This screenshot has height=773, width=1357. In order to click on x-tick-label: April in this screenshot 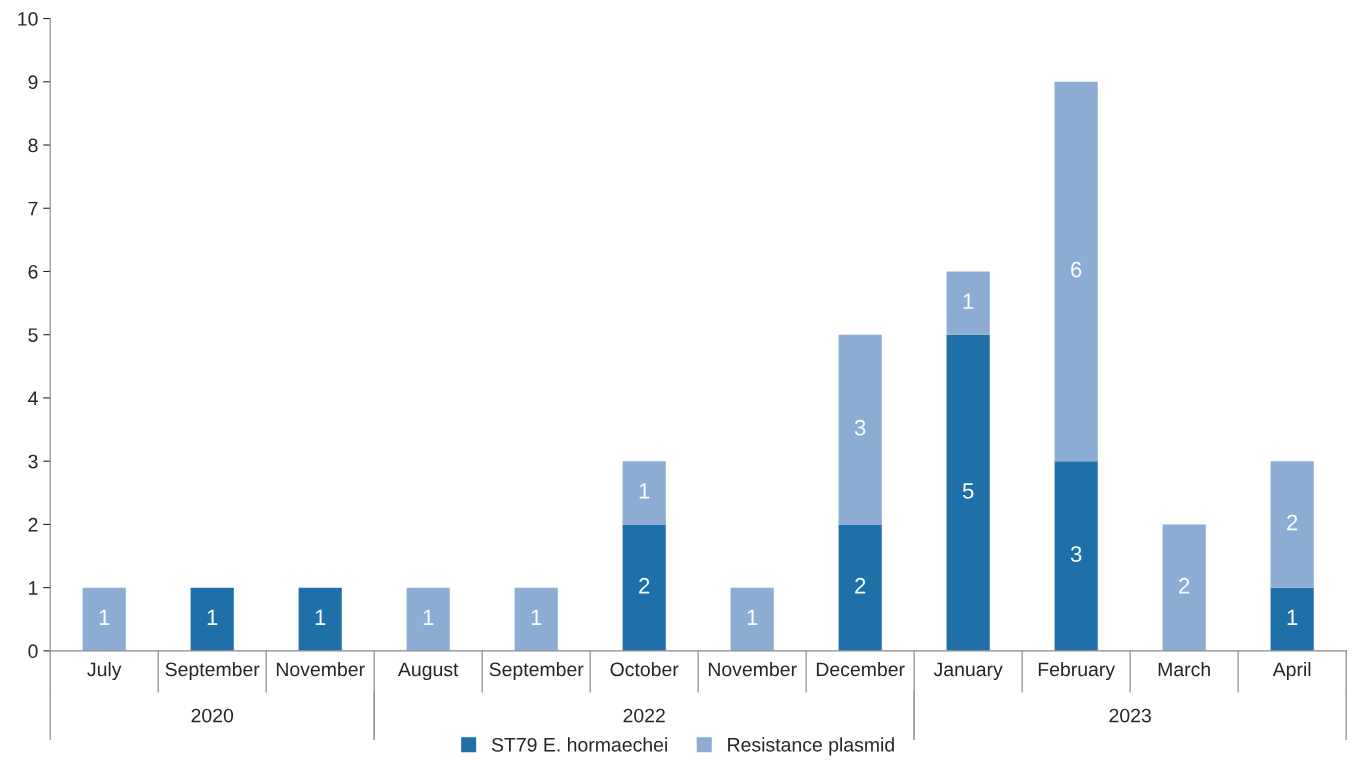, I will do `click(1291, 671)`.